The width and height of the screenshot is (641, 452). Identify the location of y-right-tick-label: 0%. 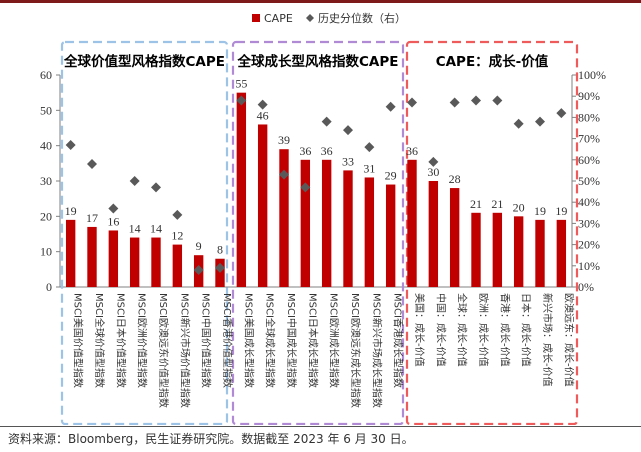
(586, 287).